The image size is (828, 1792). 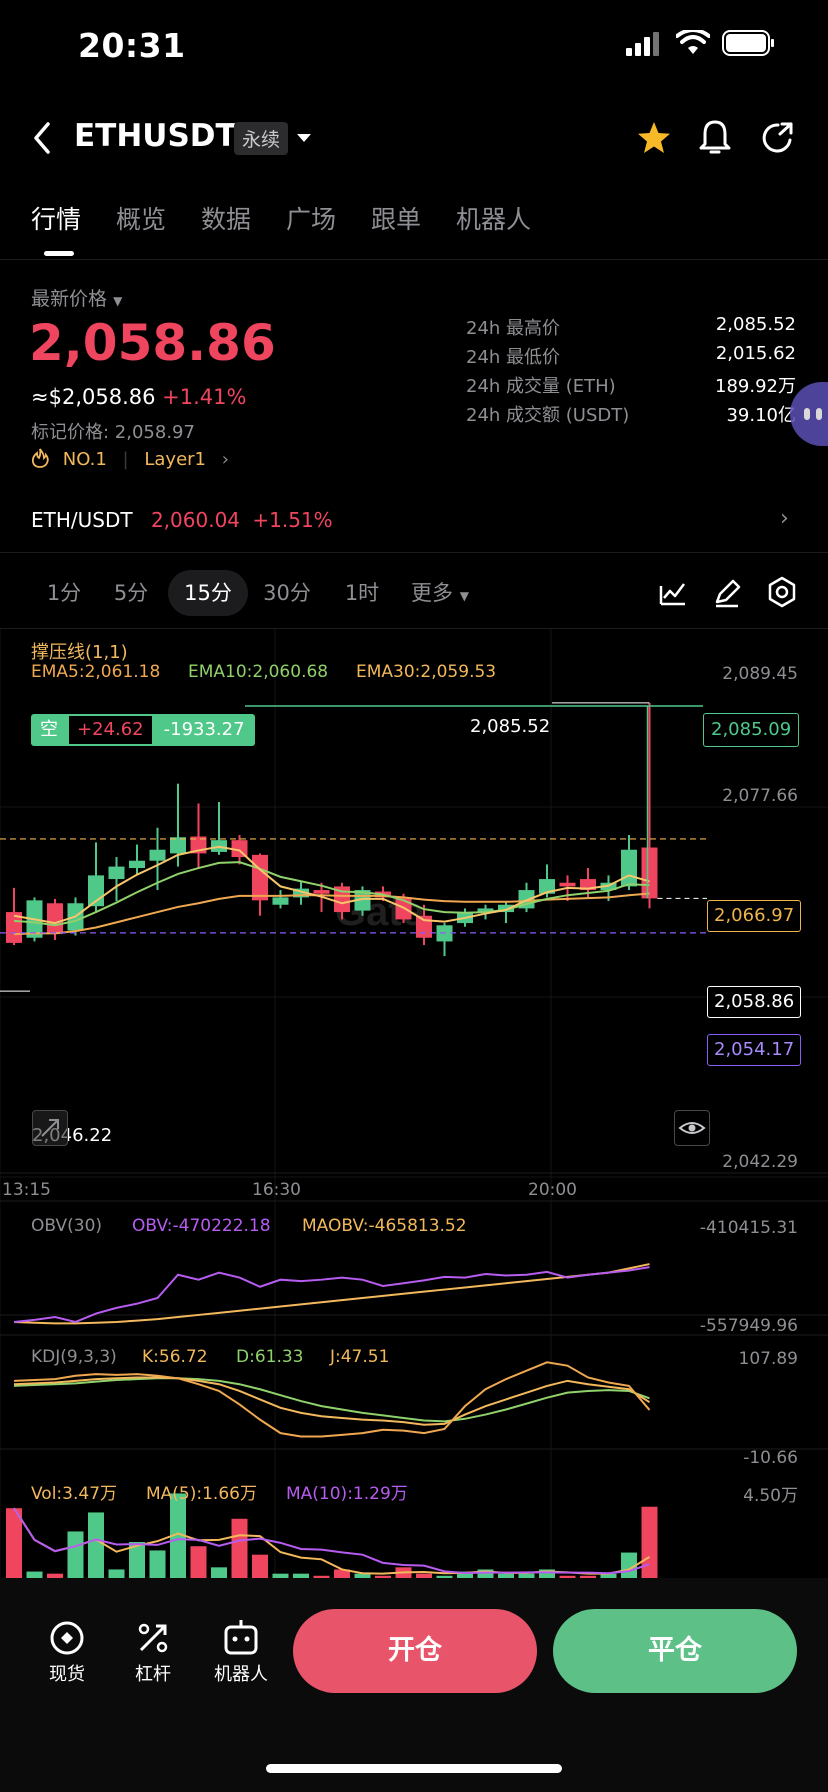 What do you see at coordinates (396, 219) in the screenshot?
I see `tab-copy-trading: 跟单` at bounding box center [396, 219].